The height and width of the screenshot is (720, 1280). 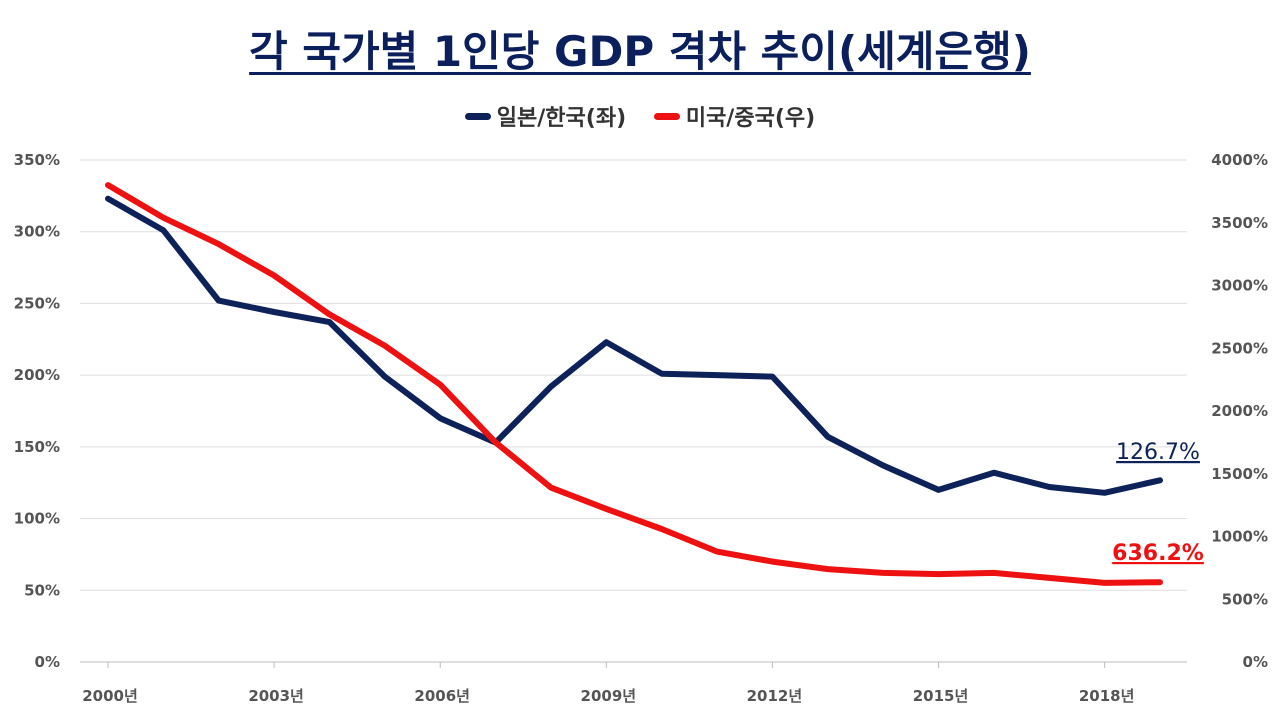 I want to click on y-right-tick-label: 1000%, so click(x=1239, y=537).